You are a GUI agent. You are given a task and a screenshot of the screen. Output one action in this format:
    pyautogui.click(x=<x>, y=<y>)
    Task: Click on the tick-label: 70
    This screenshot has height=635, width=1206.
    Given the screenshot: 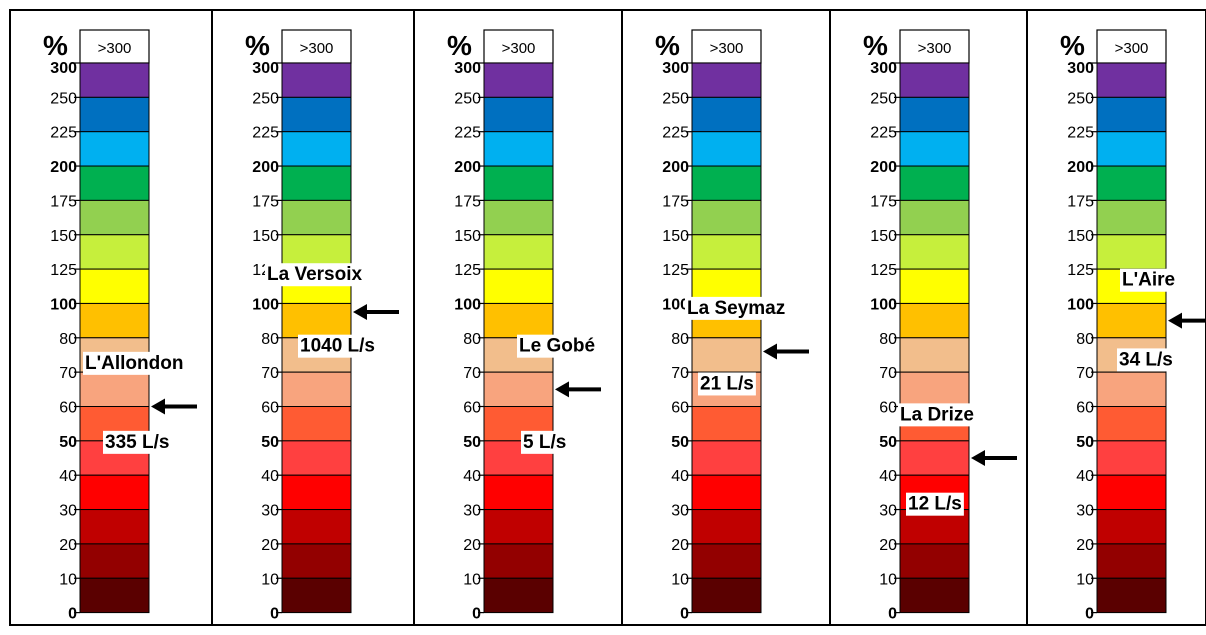 What is the action you would take?
    pyautogui.click(x=270, y=373)
    